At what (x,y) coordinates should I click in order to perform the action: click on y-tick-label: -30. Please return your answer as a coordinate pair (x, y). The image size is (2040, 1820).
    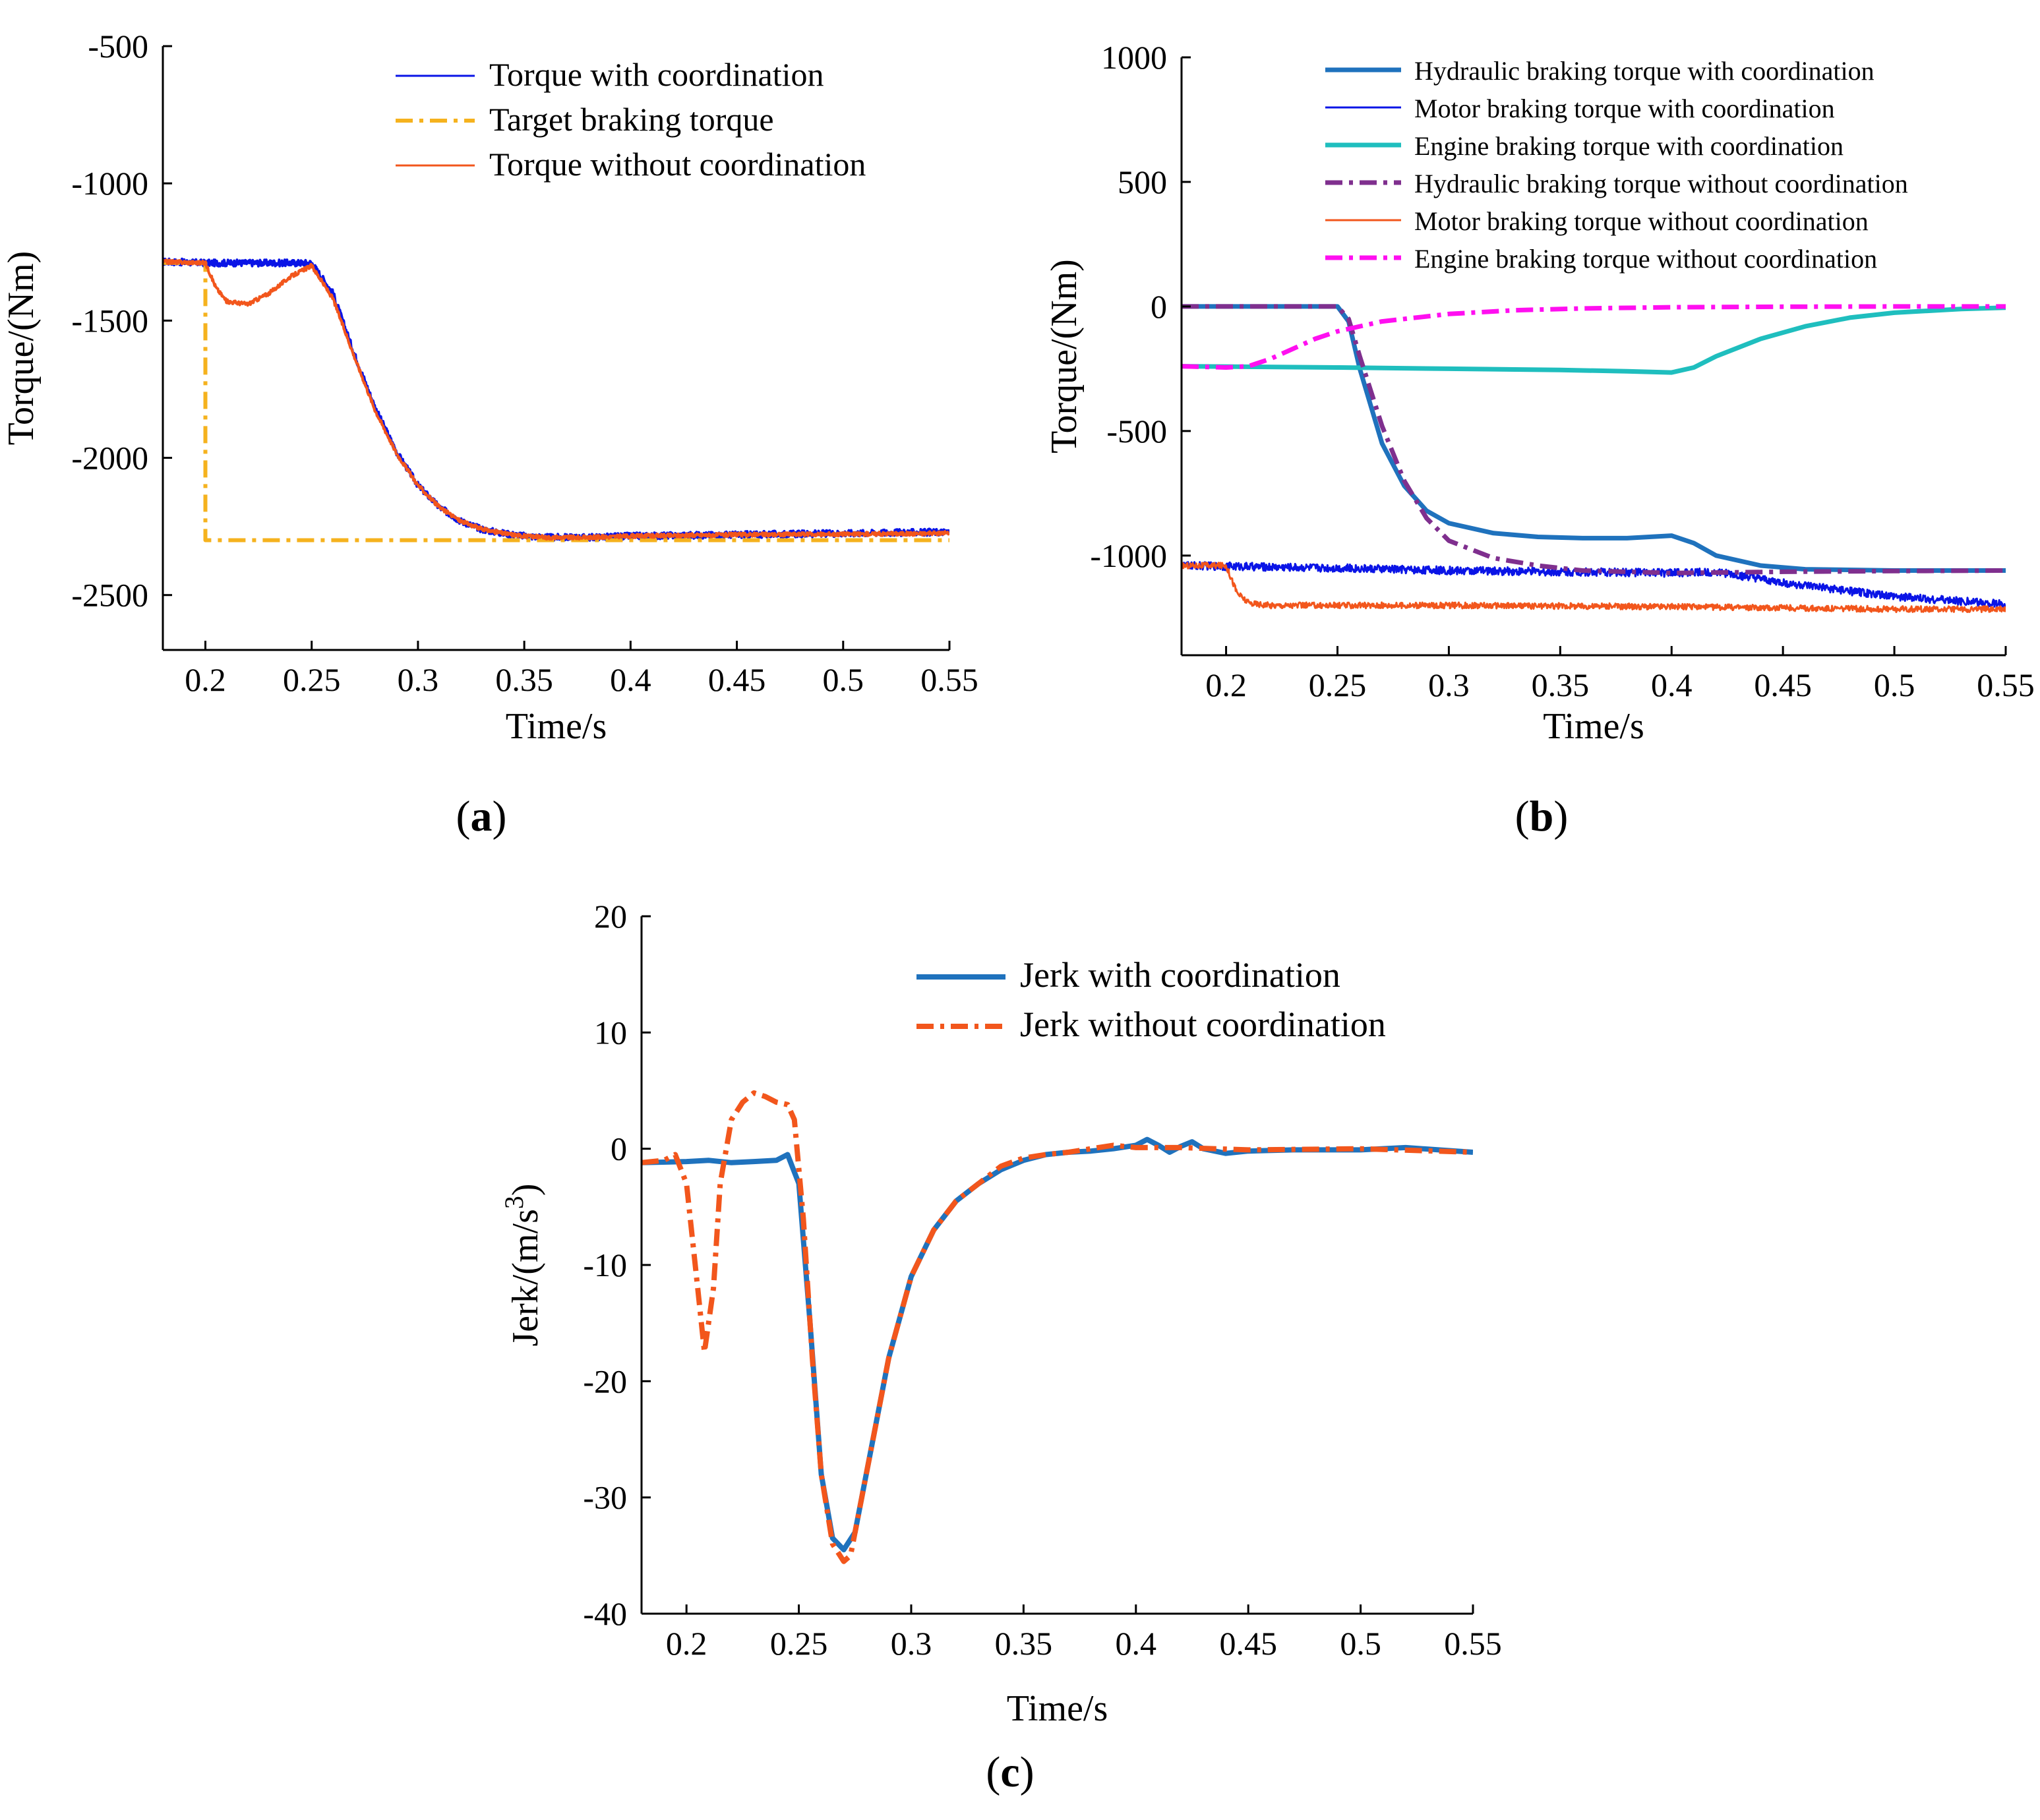
    Looking at the image, I should click on (605, 1497).